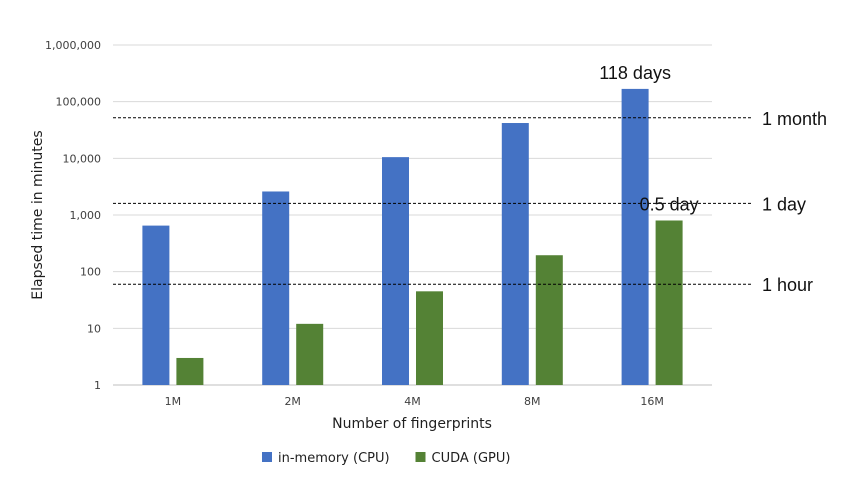  What do you see at coordinates (86, 215) in the screenshot?
I see `y-tick-label: 1,000` at bounding box center [86, 215].